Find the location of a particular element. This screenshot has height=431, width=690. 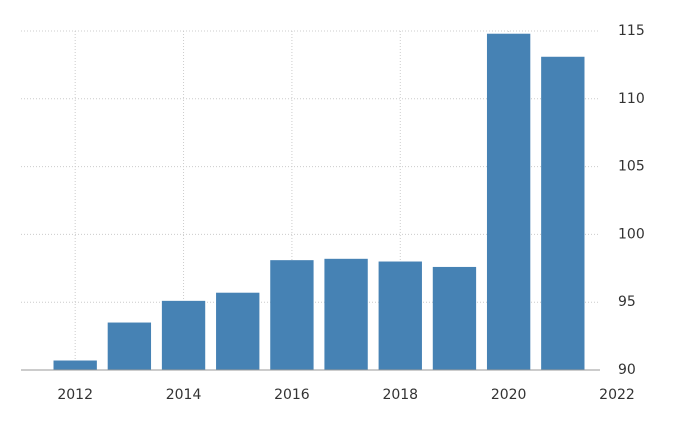

x-tick-label: 2022 is located at coordinates (617, 395).